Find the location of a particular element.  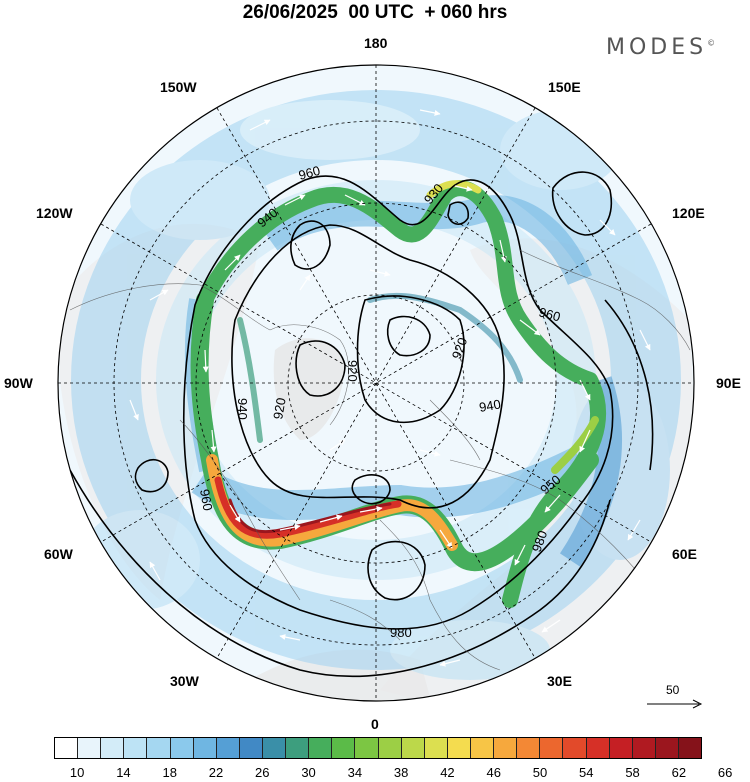

lon-label-0: 0 is located at coordinates (375, 724).